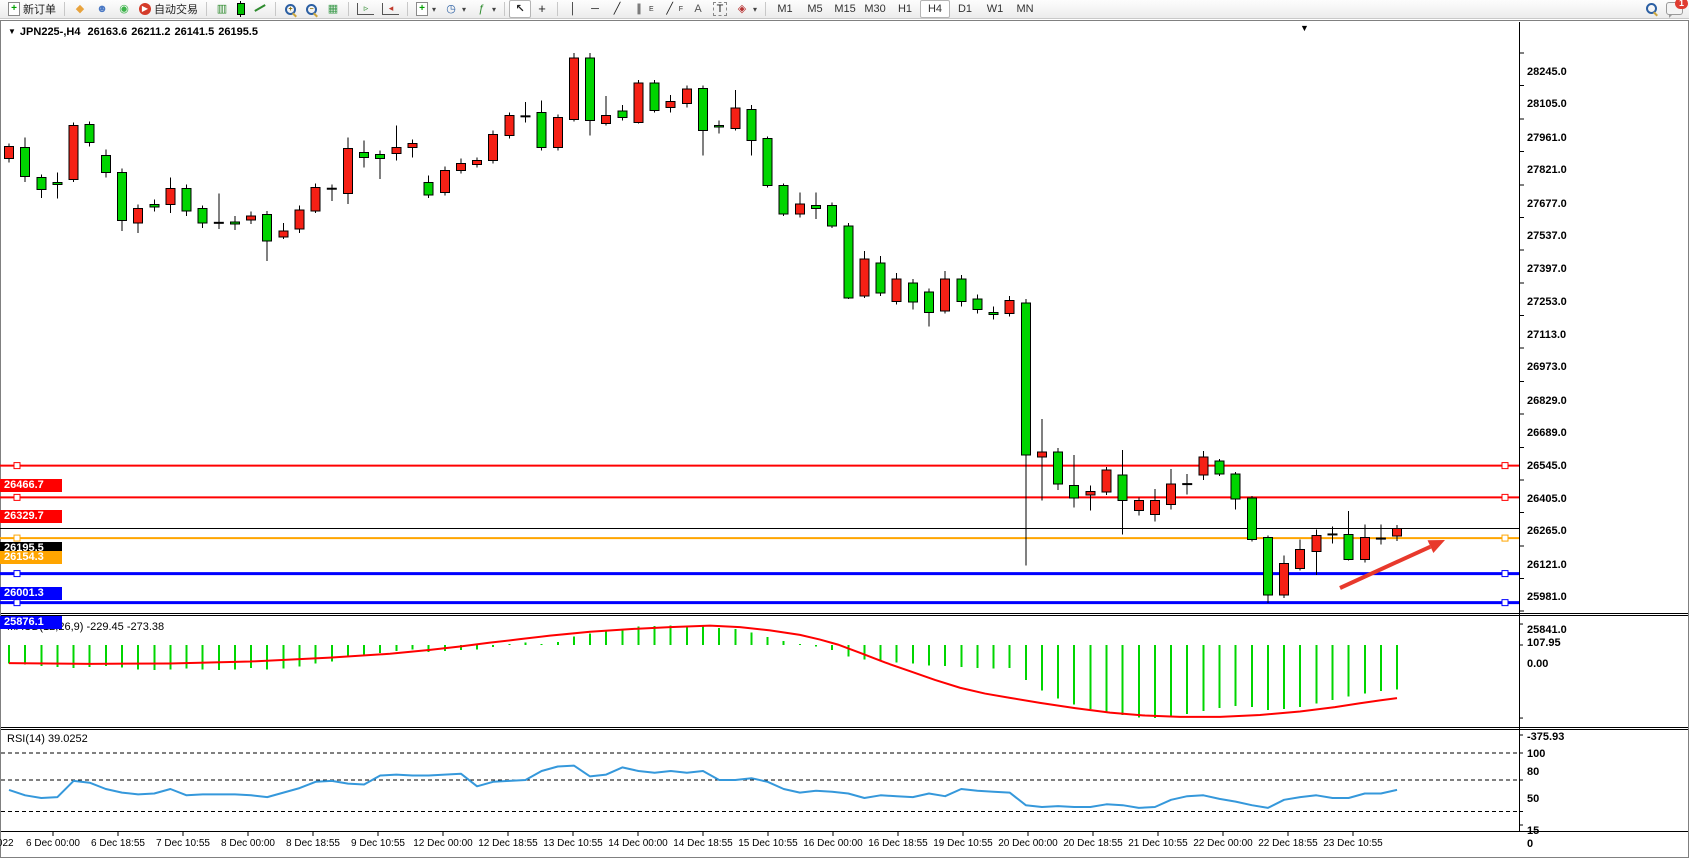 This screenshot has width=1689, height=858. What do you see at coordinates (1677, 9) in the screenshot?
I see `notifications-icon: 1` at bounding box center [1677, 9].